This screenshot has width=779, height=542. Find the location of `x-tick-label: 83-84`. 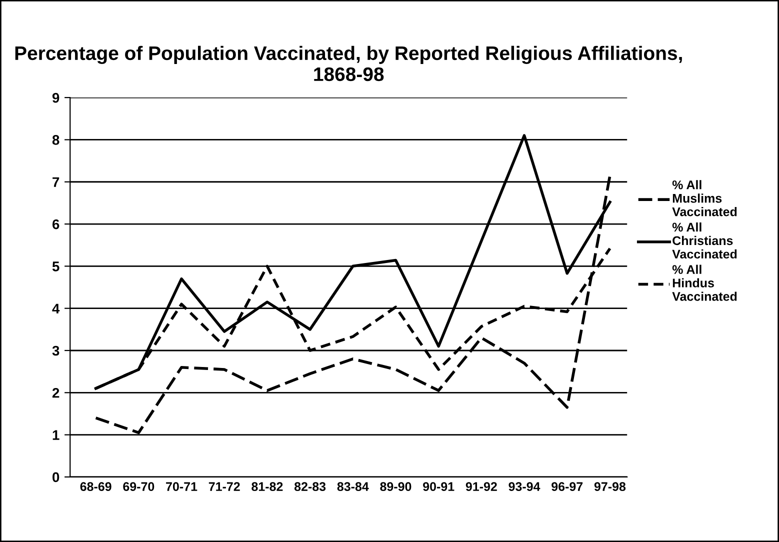

x-tick-label: 83-84 is located at coordinates (353, 487).